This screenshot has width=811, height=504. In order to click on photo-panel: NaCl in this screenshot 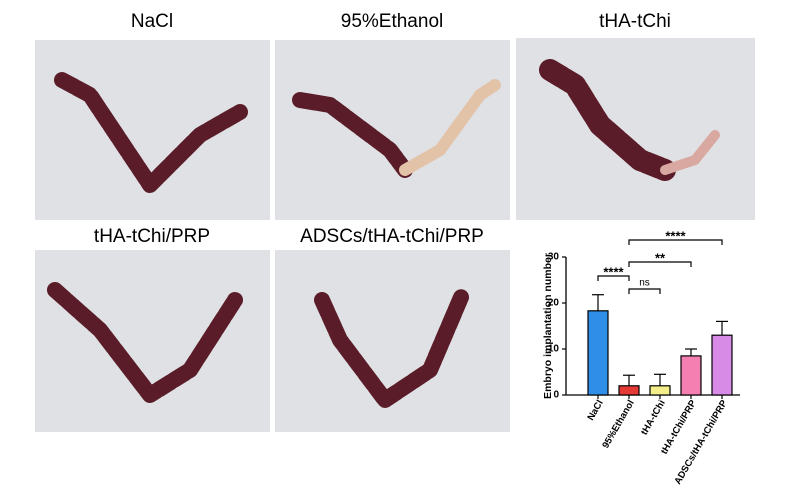, I will do `click(152, 115)`.